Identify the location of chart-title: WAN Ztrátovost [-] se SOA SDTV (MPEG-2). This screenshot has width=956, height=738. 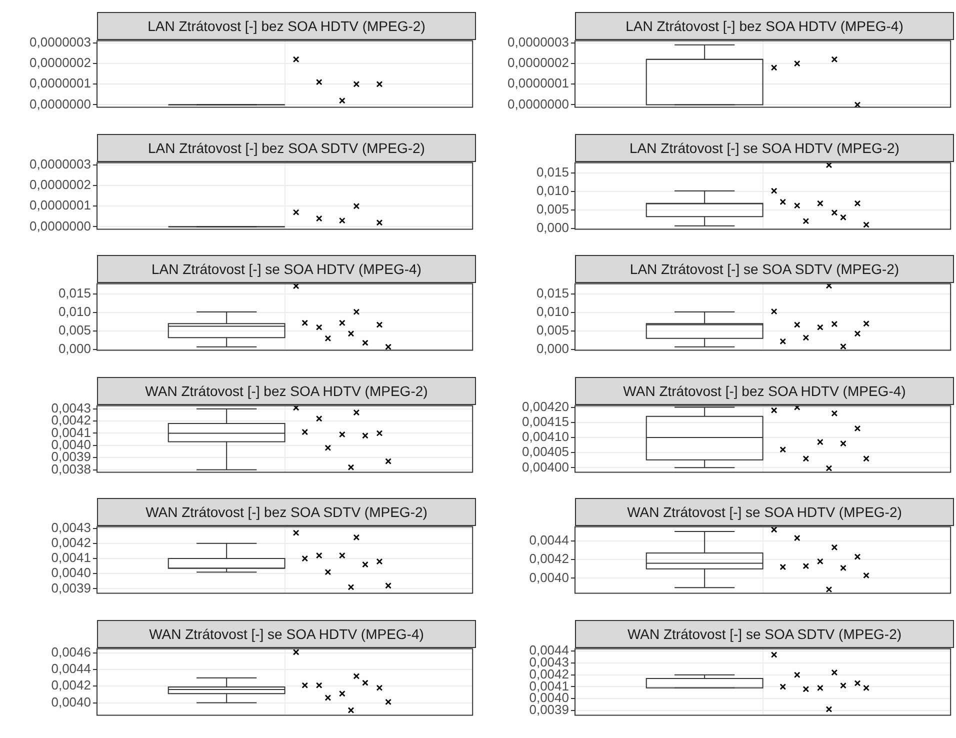
(764, 634).